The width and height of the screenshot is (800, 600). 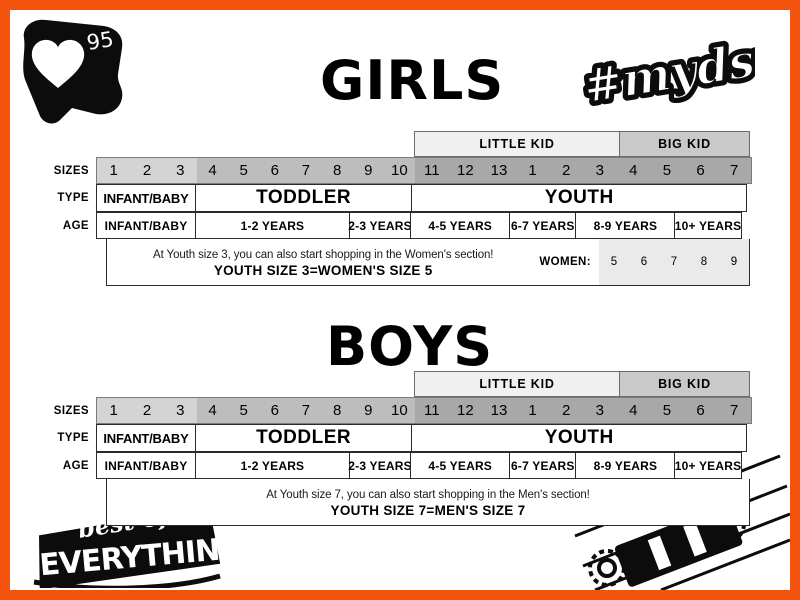 I want to click on boys-big-kid-band: BIG KID, so click(x=684, y=384).